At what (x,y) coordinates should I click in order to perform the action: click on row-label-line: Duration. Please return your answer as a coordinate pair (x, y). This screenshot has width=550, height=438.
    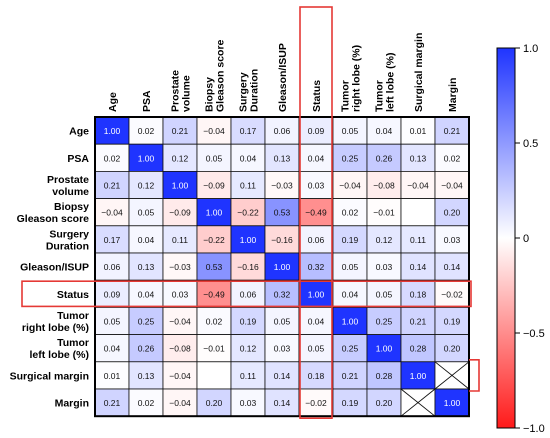
    Looking at the image, I should click on (67, 246).